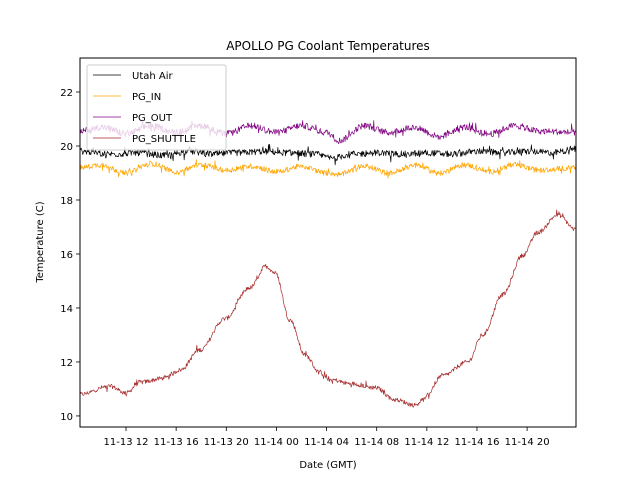  What do you see at coordinates (476, 442) in the screenshot?
I see `x-tick-label: 11-14 16` at bounding box center [476, 442].